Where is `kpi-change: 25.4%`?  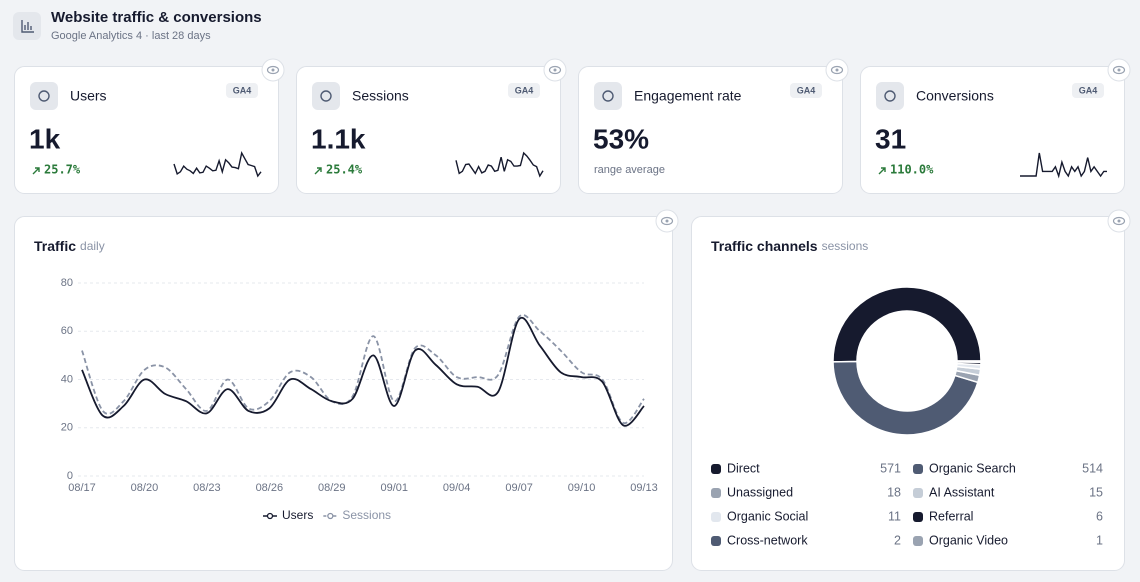 kpi-change: 25.4% is located at coordinates (344, 170).